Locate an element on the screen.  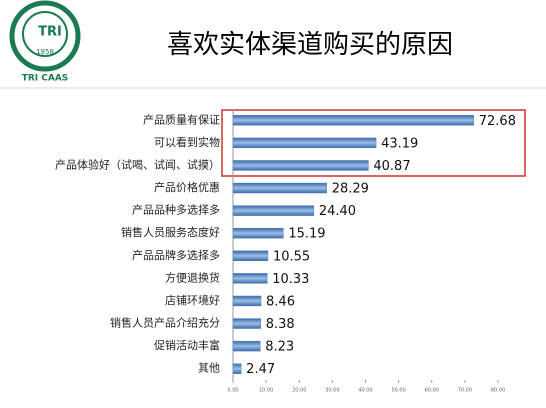
chart-title: 喜欢实体渠道购买的原因 is located at coordinates (310, 45).